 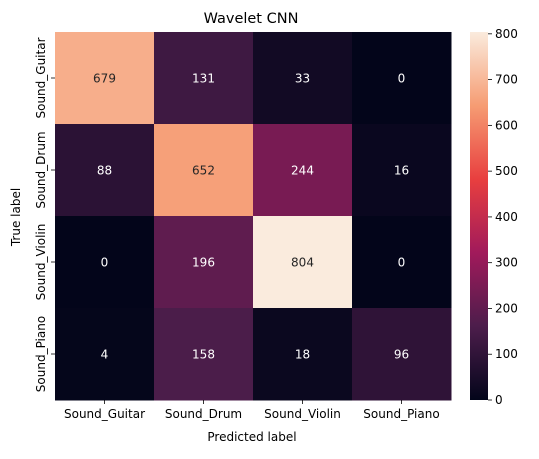 I want to click on x-tick-label: Sound_Piano, so click(x=401, y=414).